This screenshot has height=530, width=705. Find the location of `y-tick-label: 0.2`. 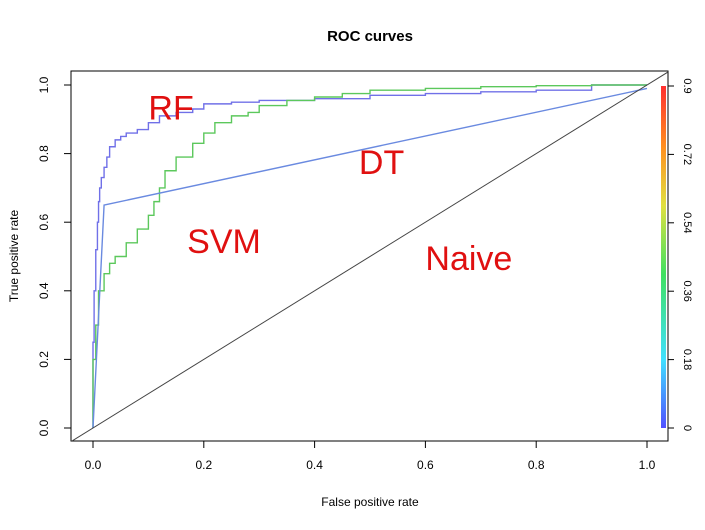

y-tick-label: 0.2 is located at coordinates (44, 359).